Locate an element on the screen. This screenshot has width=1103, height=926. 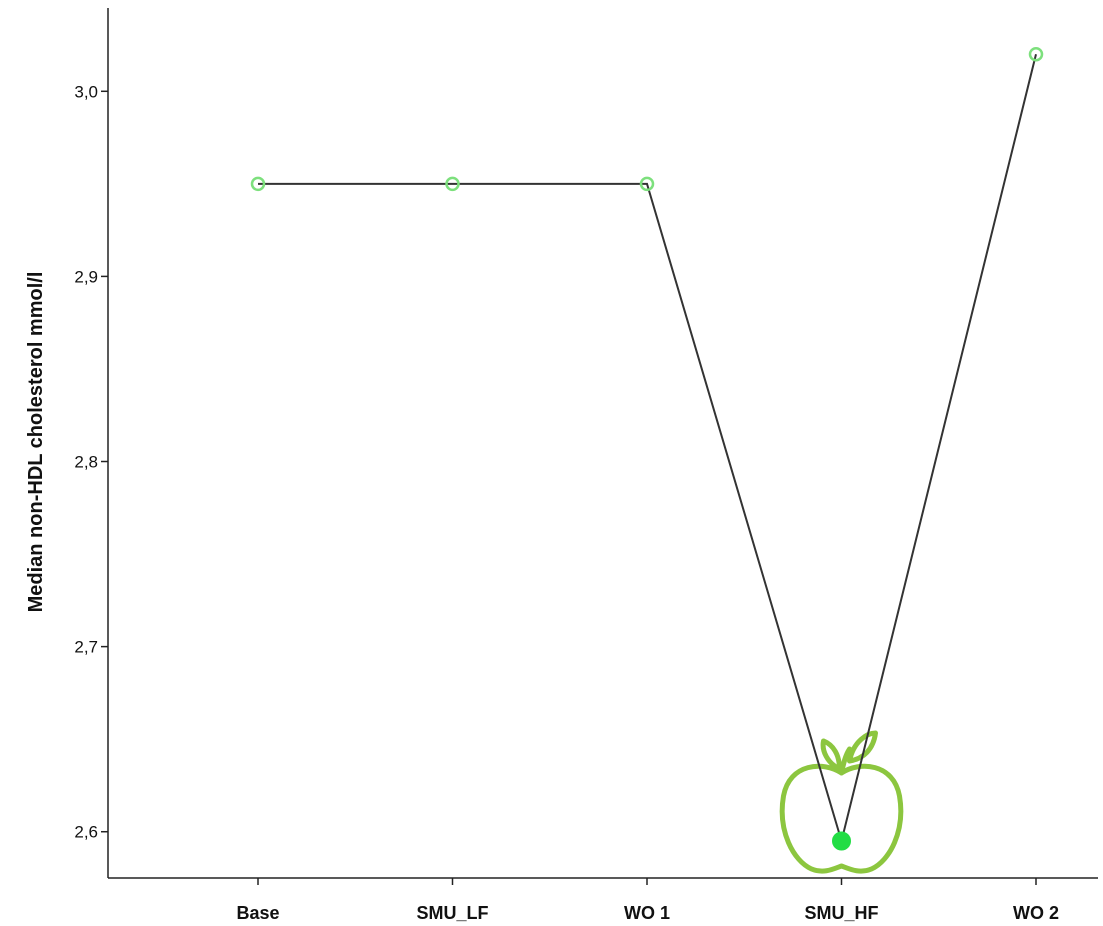
y-tick-label: 2,6 is located at coordinates (86, 832).